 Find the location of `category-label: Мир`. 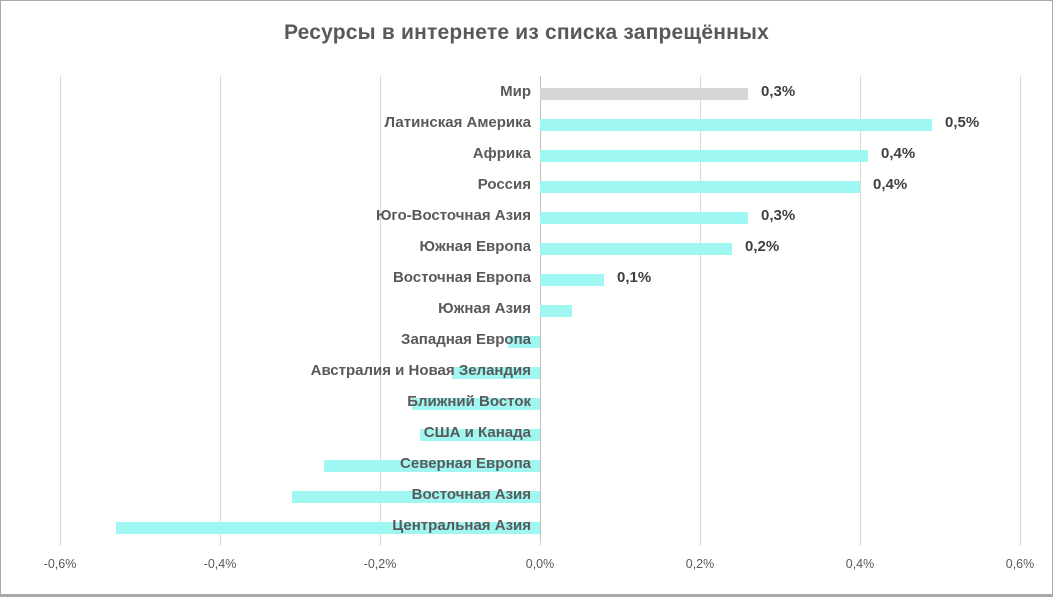

category-label: Мир is located at coordinates (515, 91).